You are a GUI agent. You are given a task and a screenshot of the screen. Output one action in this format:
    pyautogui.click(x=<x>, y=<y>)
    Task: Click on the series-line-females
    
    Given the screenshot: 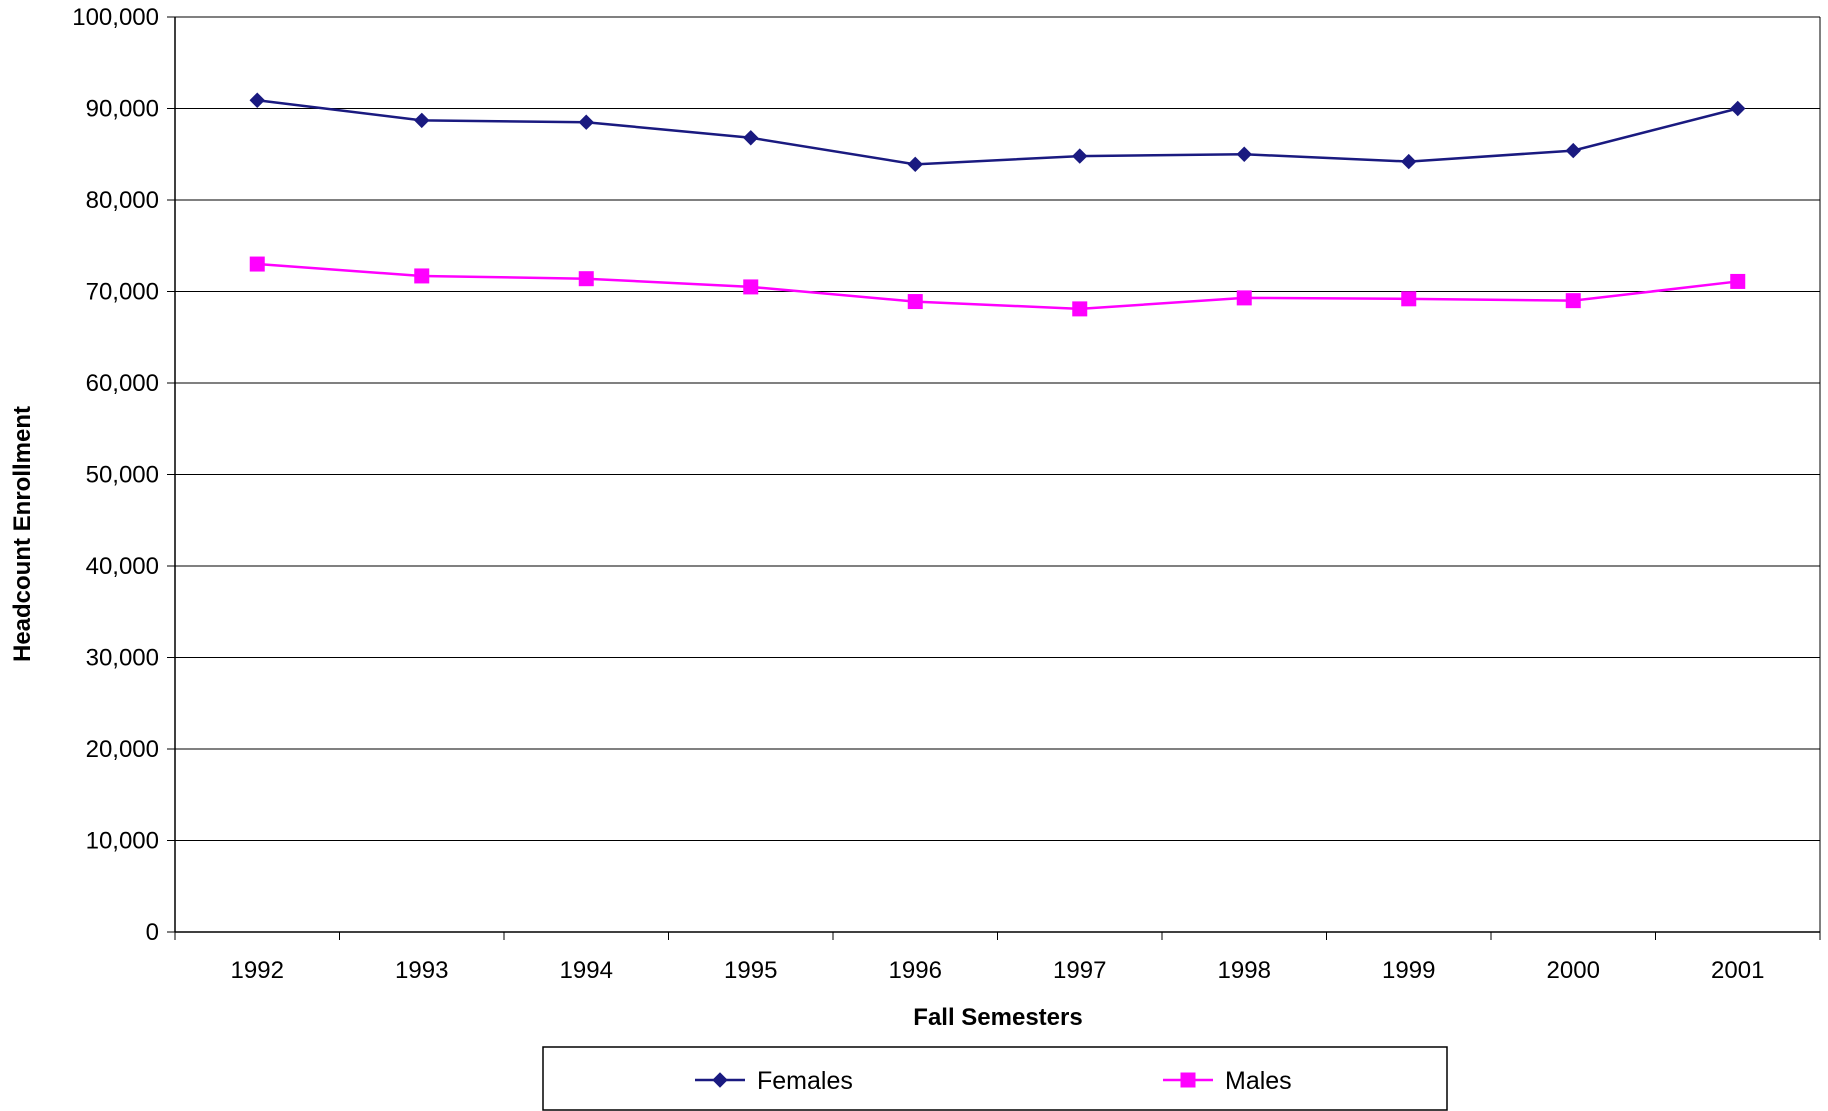 What is the action you would take?
    pyautogui.click(x=998, y=132)
    